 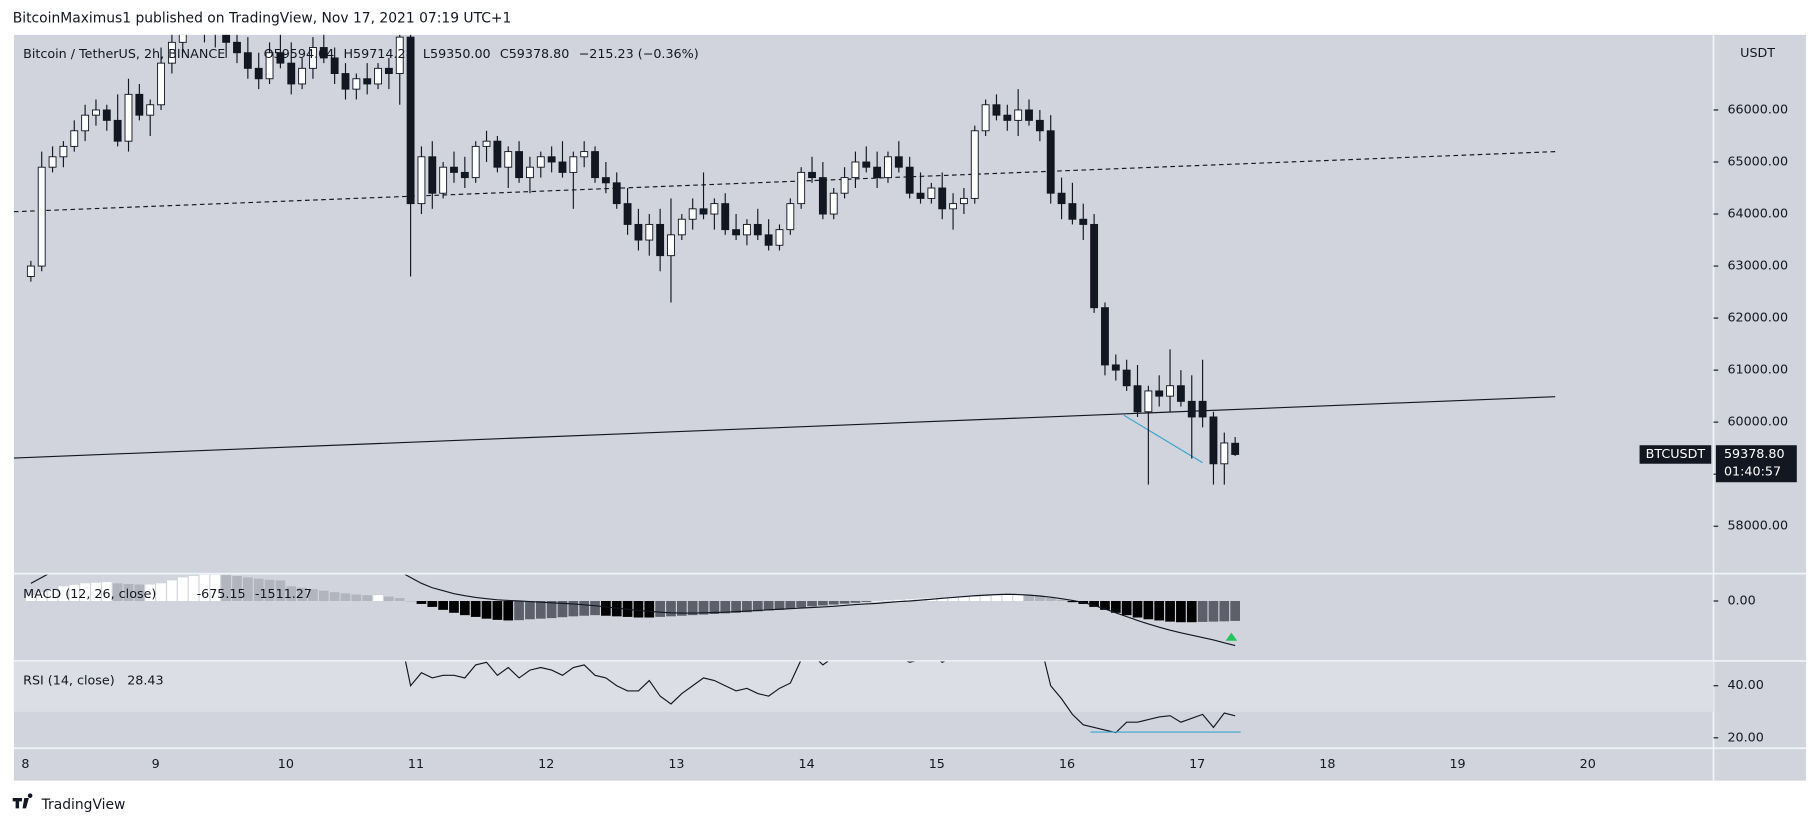 What do you see at coordinates (124, 53) in the screenshot?
I see `symbol-title: Bitcoin / TetherUS, 2h, BINANCE` at bounding box center [124, 53].